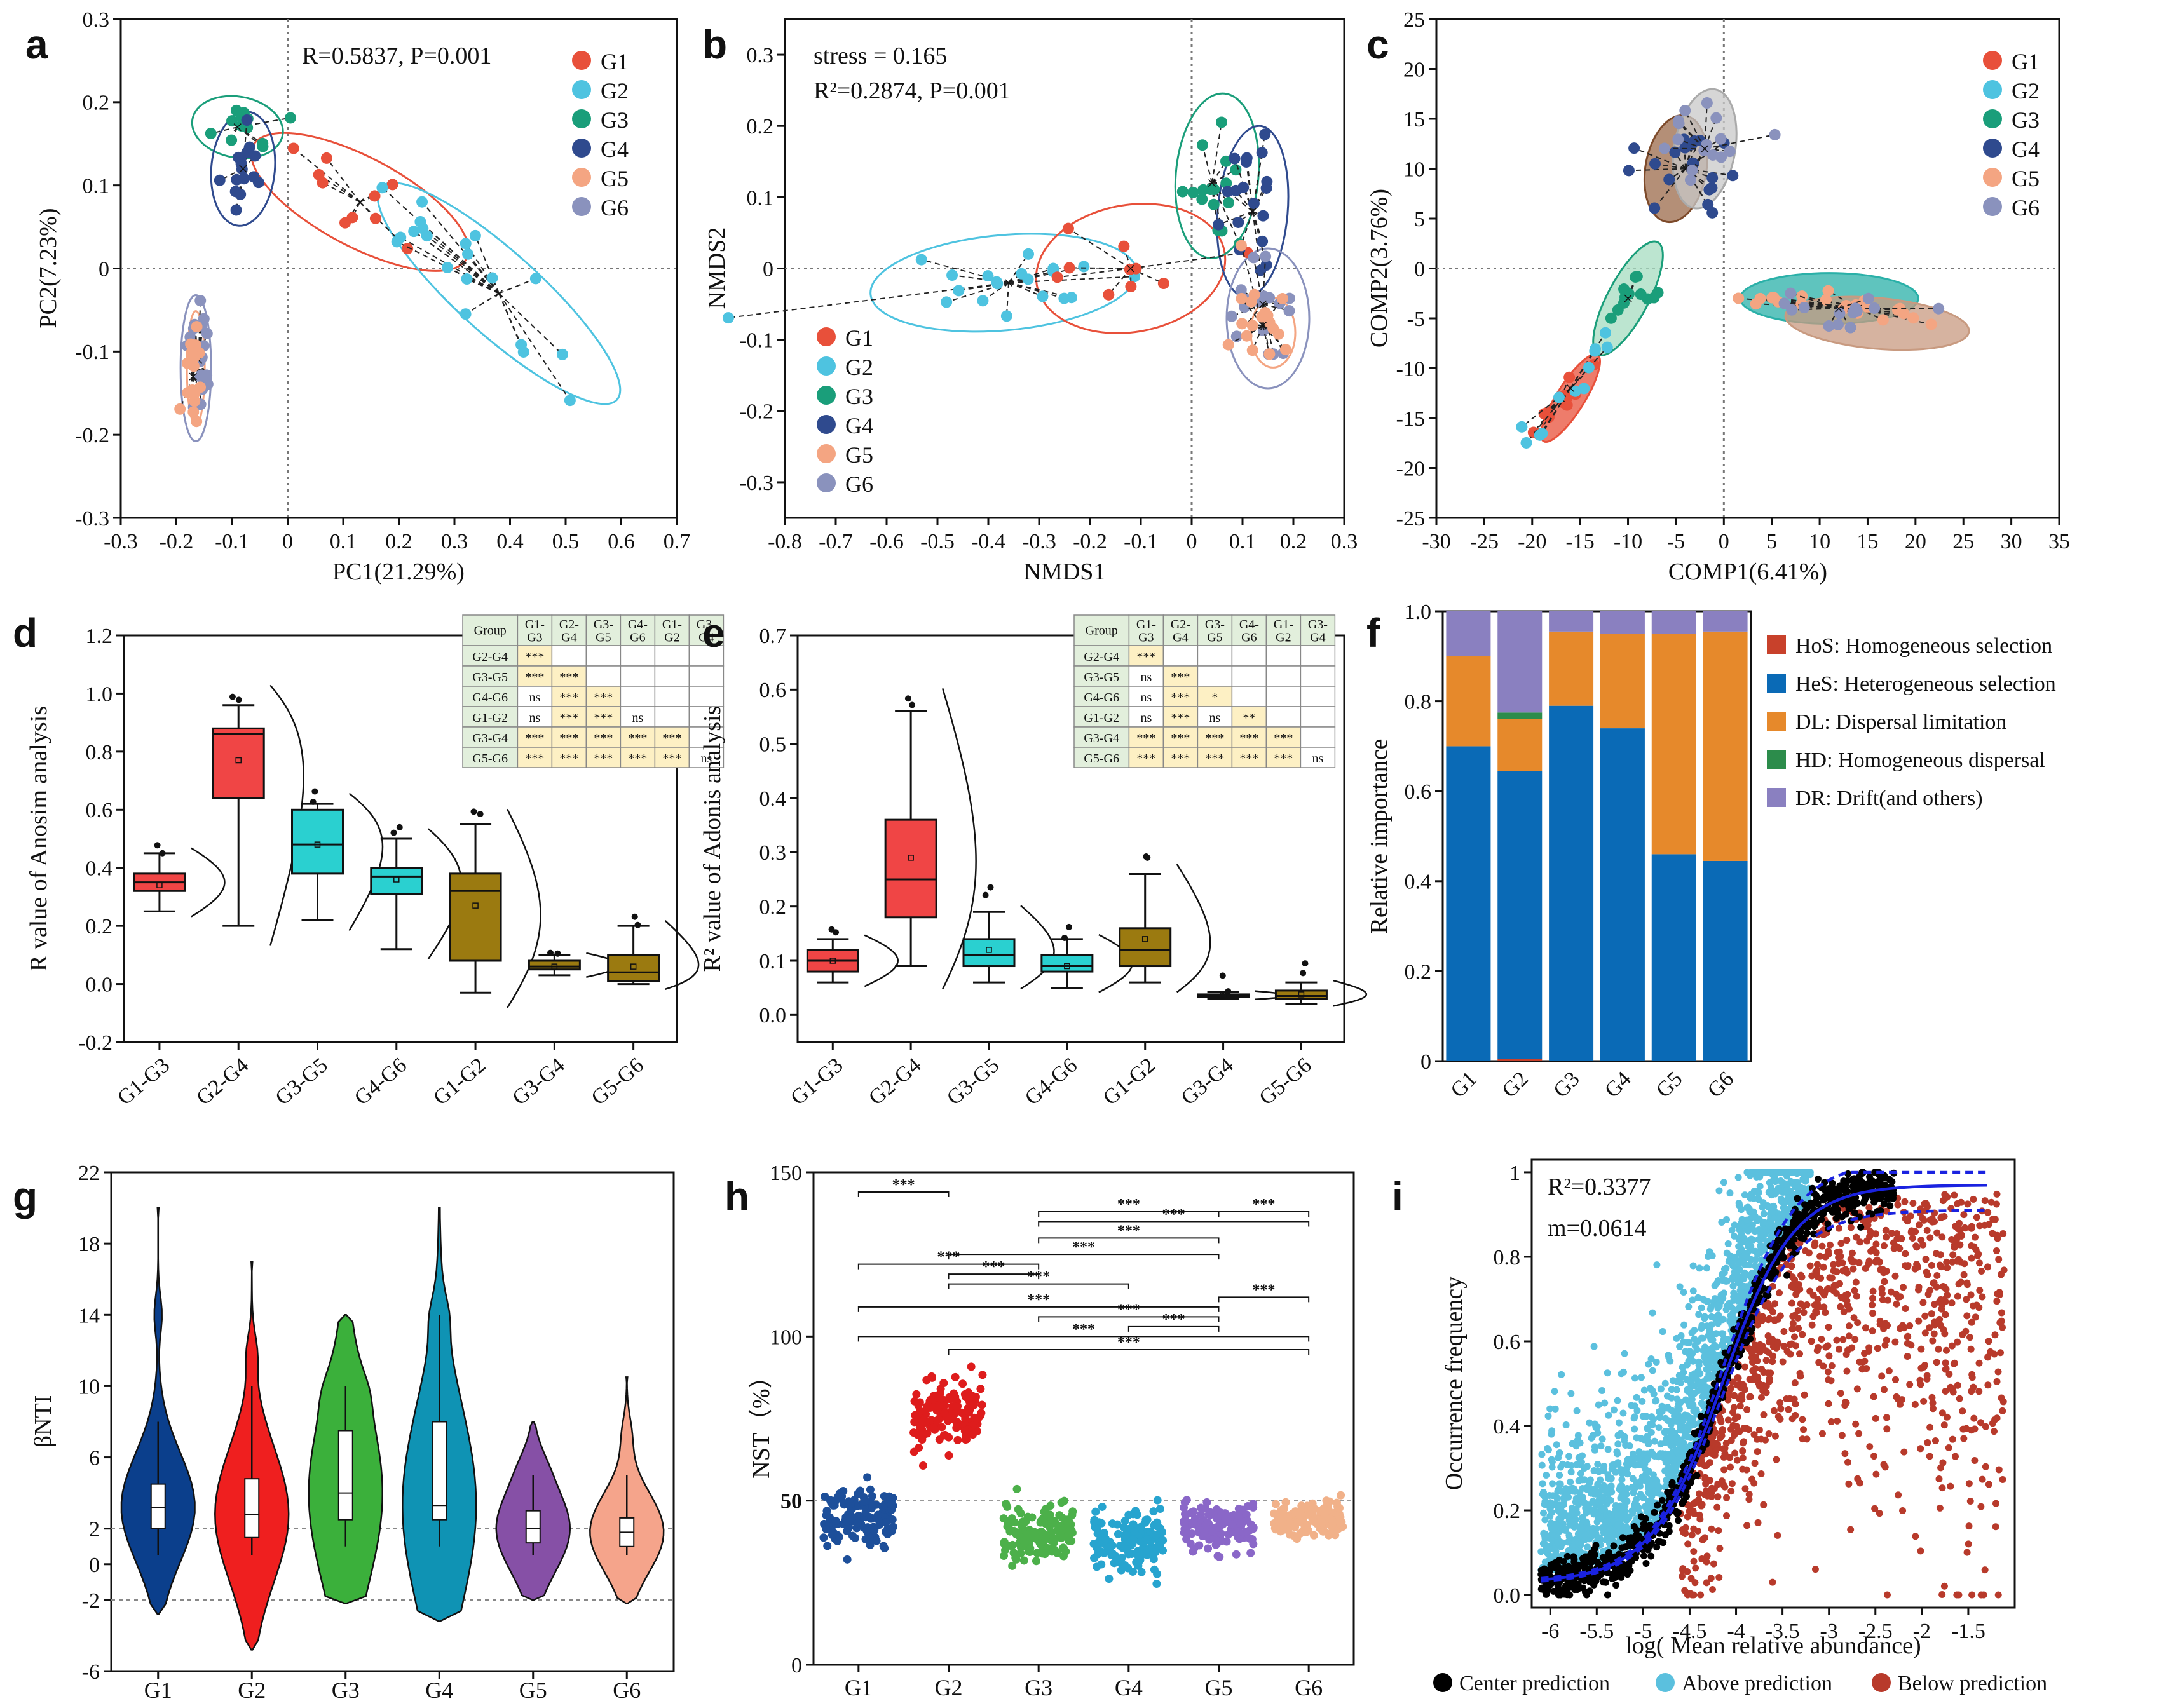 The height and width of the screenshot is (1708, 2166). Describe the element at coordinates (1670, 1084) in the screenshot. I see `f-xtick-label: G5` at that location.